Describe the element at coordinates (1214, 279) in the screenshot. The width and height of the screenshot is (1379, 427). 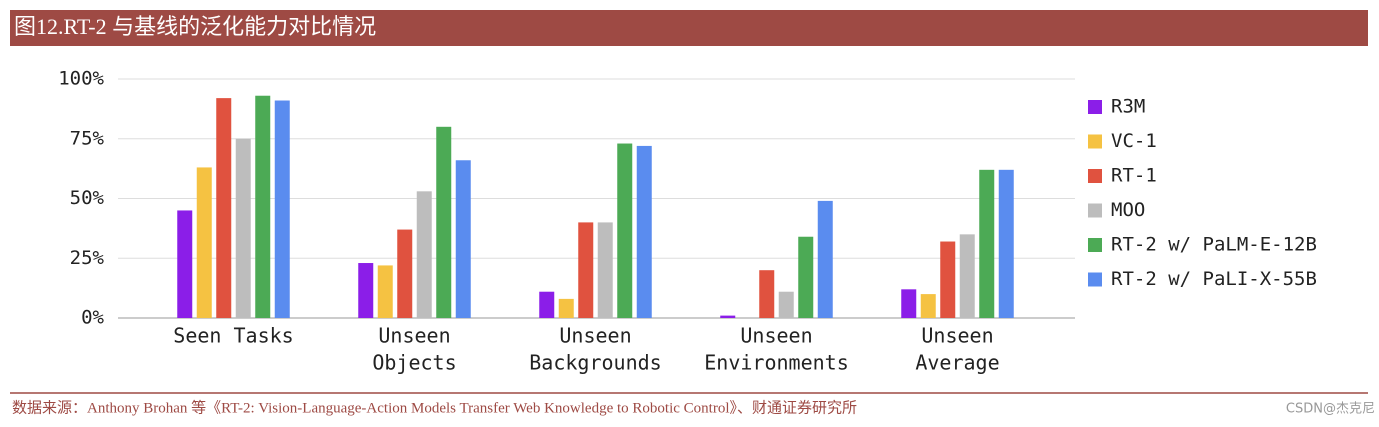
I see `legend-label: RT-2 w/ PaLI-X-55B` at that location.